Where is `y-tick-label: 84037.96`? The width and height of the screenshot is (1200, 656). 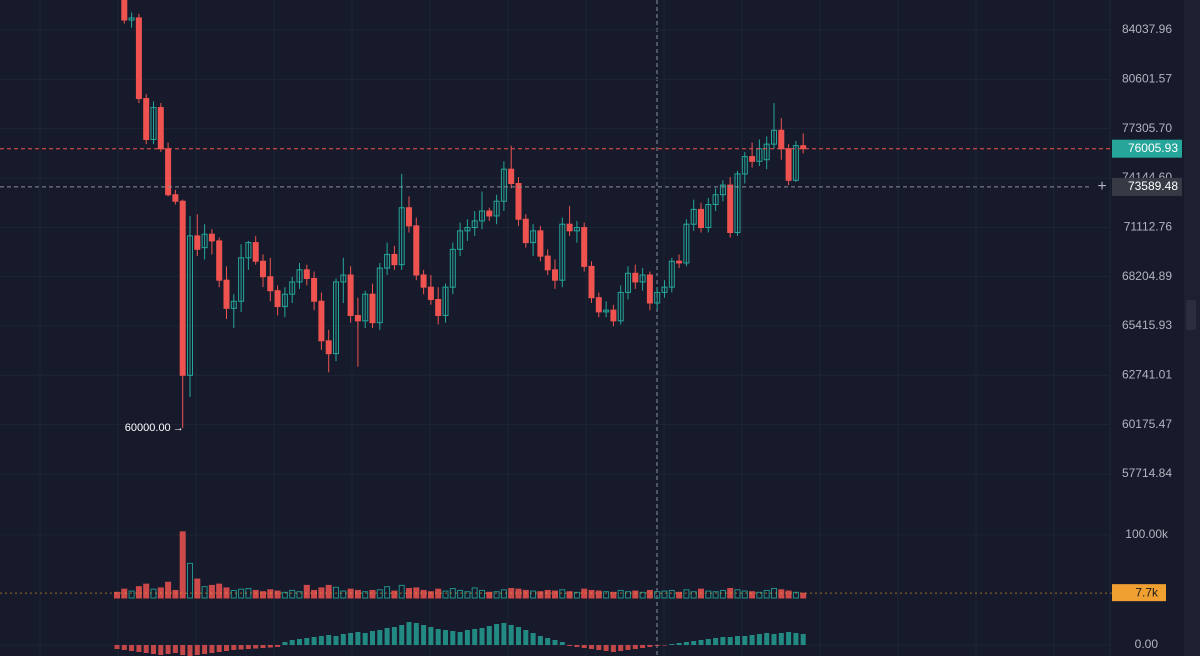 y-tick-label: 84037.96 is located at coordinates (1147, 29).